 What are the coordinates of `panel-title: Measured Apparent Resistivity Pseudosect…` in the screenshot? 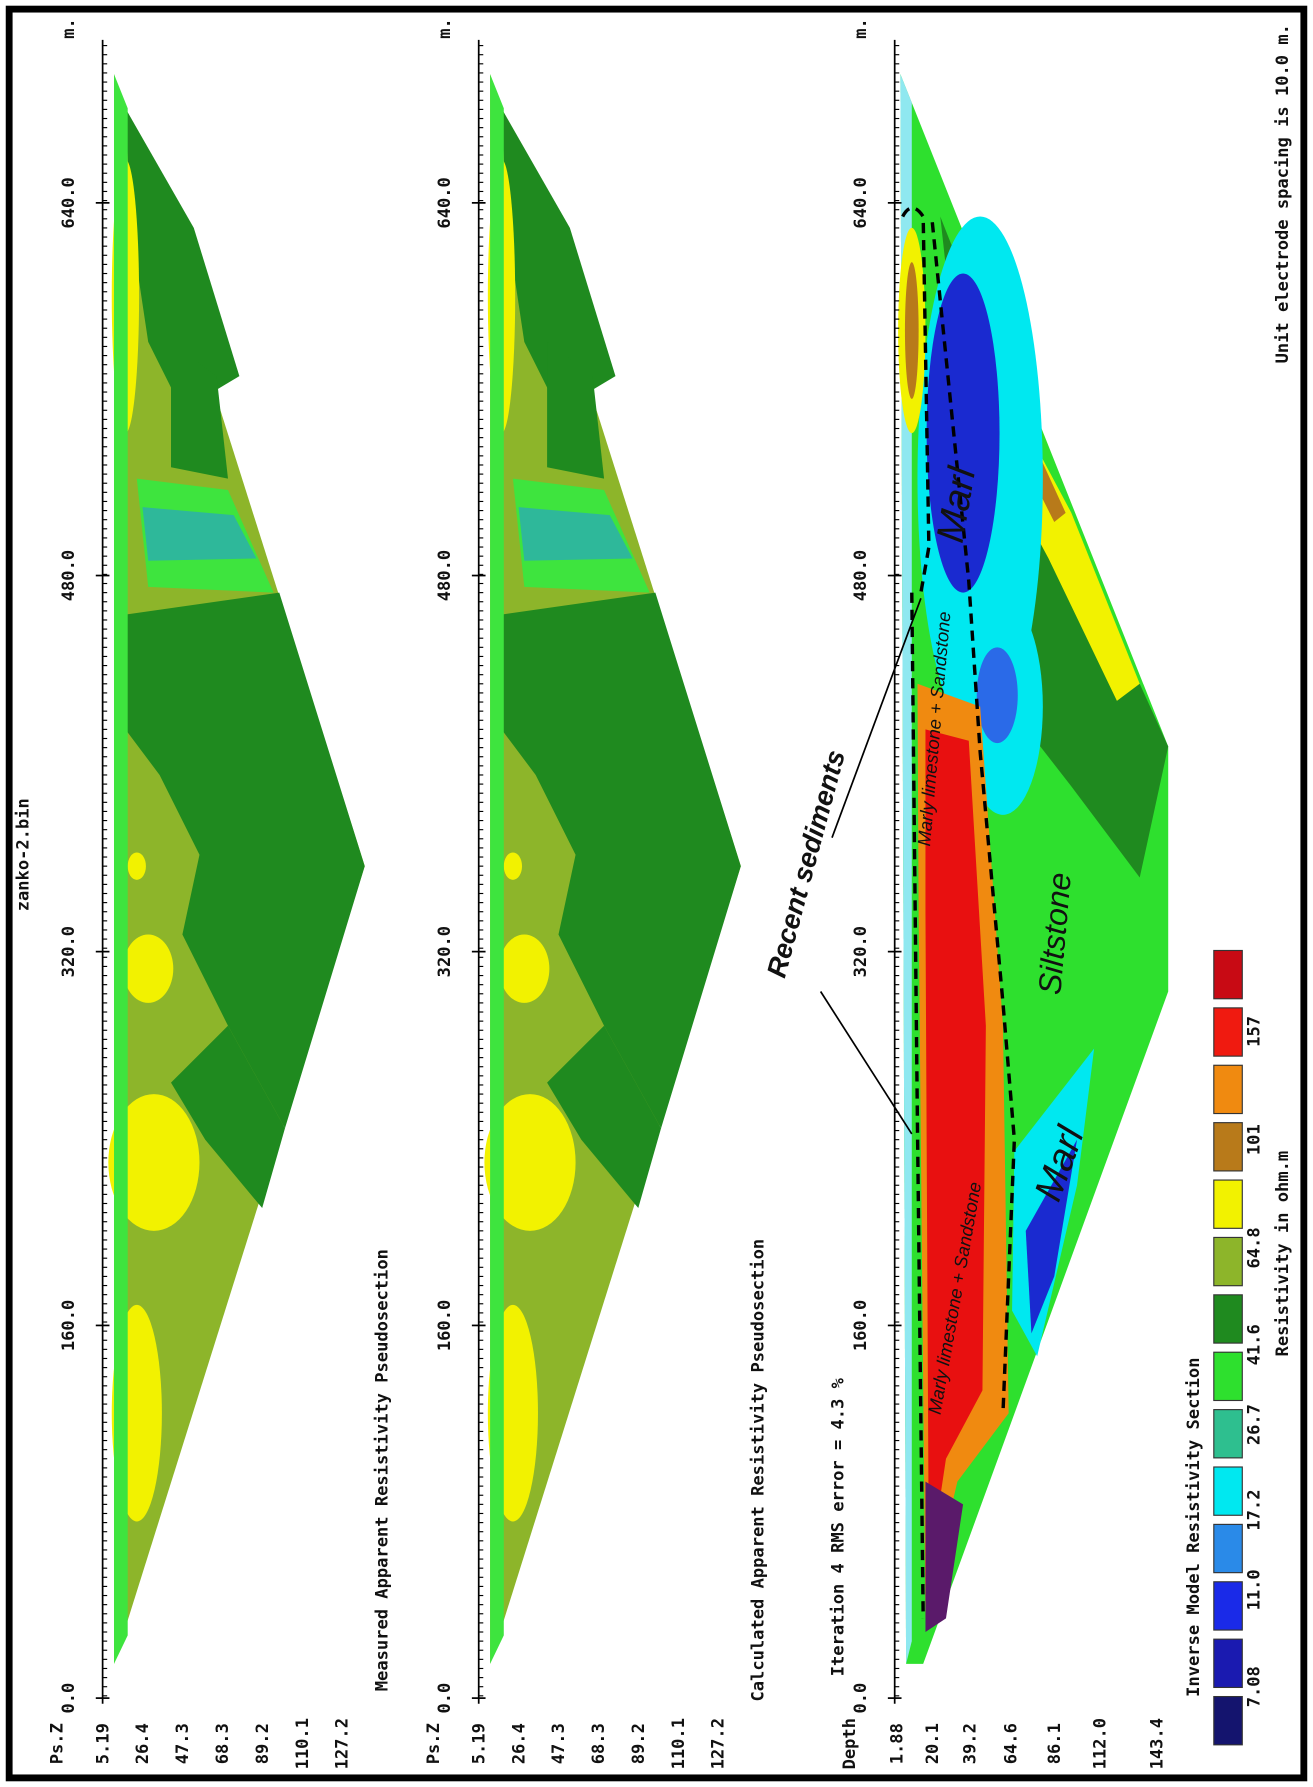 It's located at (383, 1470).